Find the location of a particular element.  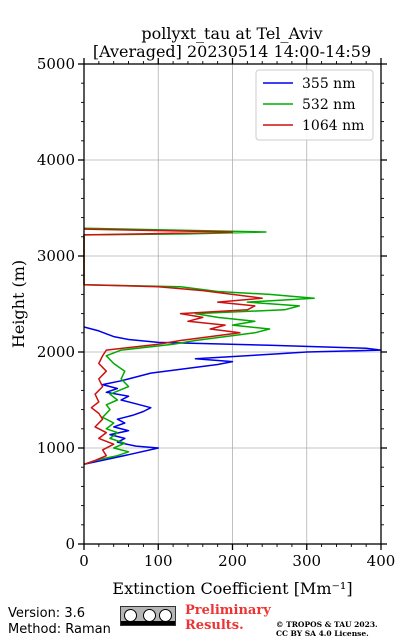

copyright-line-2: CC BY SA 4.0 License. is located at coordinates (322, 633).